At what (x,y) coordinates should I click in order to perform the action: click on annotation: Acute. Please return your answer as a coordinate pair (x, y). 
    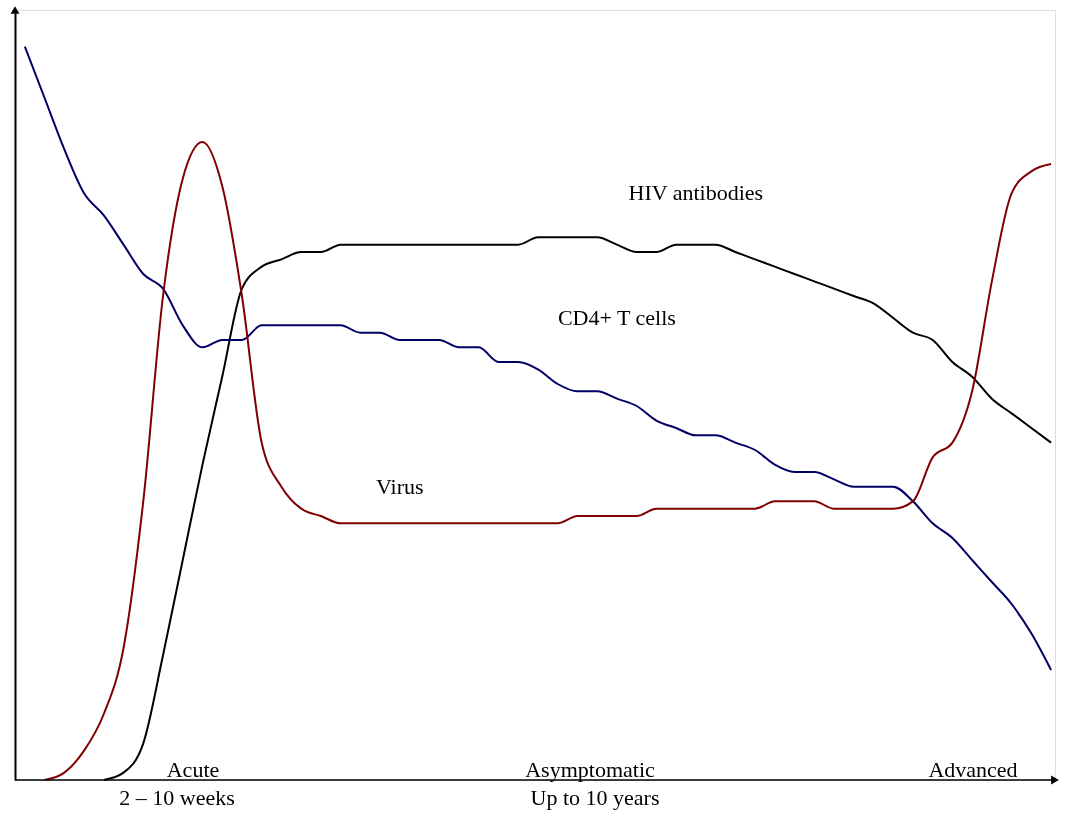
    Looking at the image, I should click on (193, 769).